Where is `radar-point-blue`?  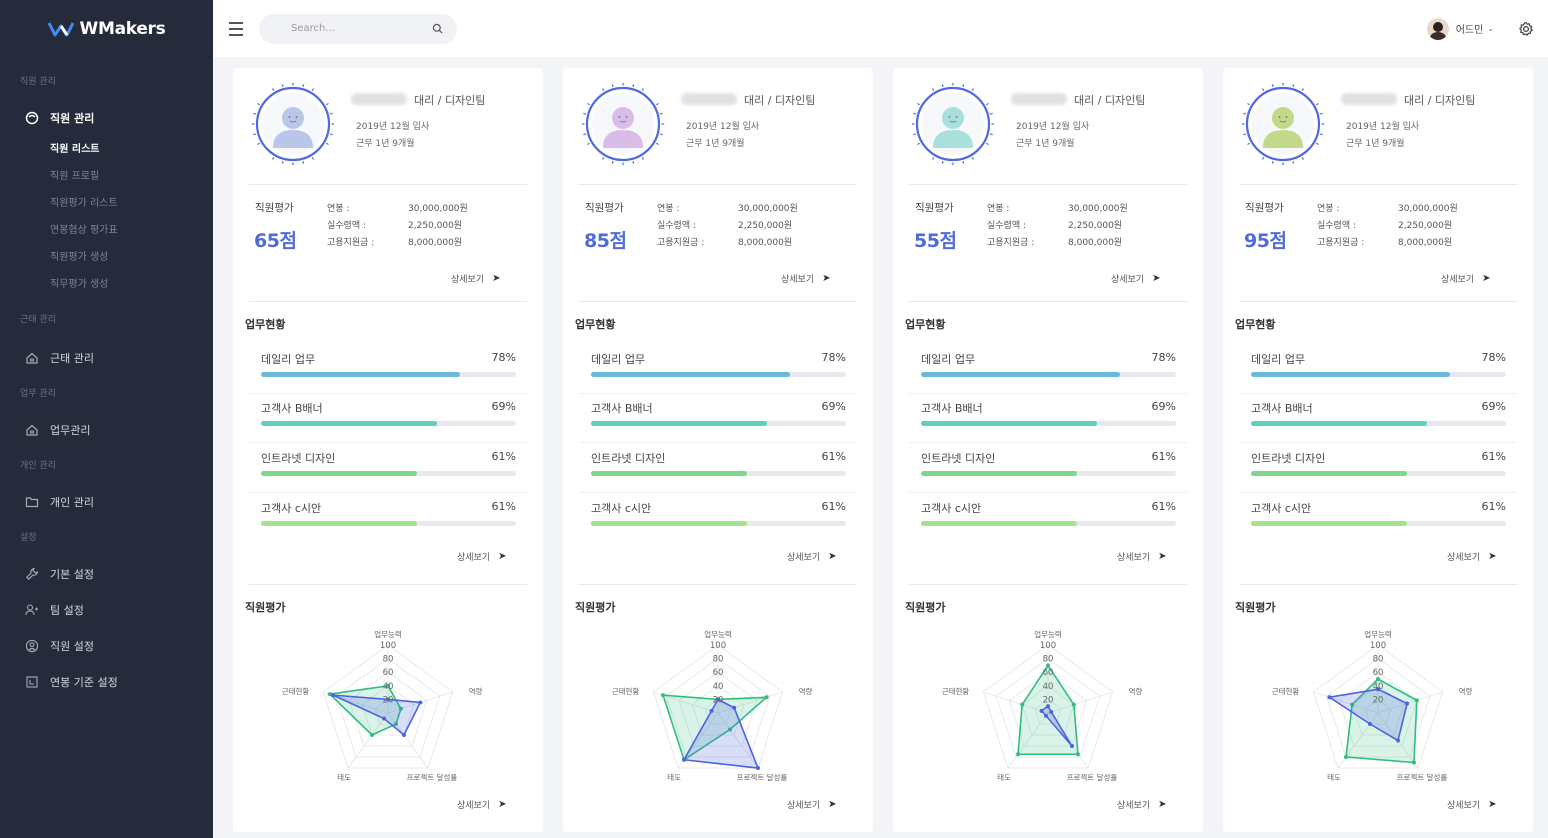 radar-point-blue is located at coordinates (718, 699).